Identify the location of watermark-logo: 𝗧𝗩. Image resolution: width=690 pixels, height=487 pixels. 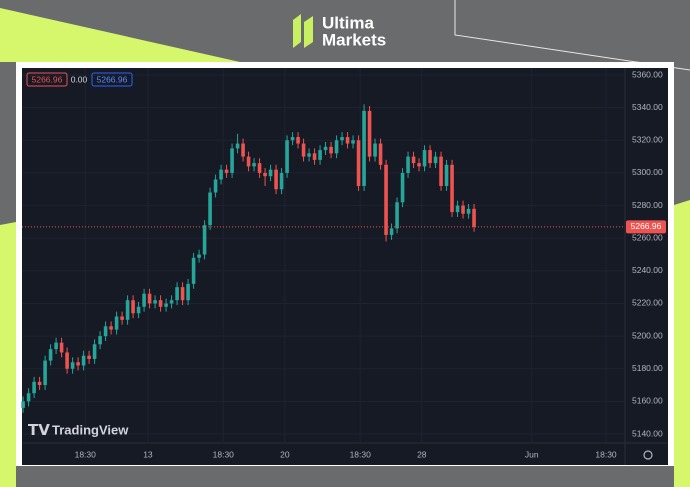
(39, 430).